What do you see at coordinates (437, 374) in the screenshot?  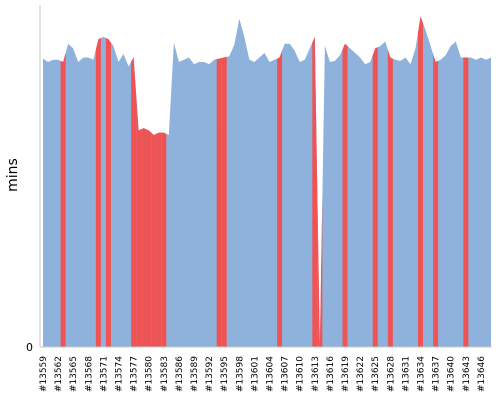 I see `x-tick-label: #13637` at bounding box center [437, 374].